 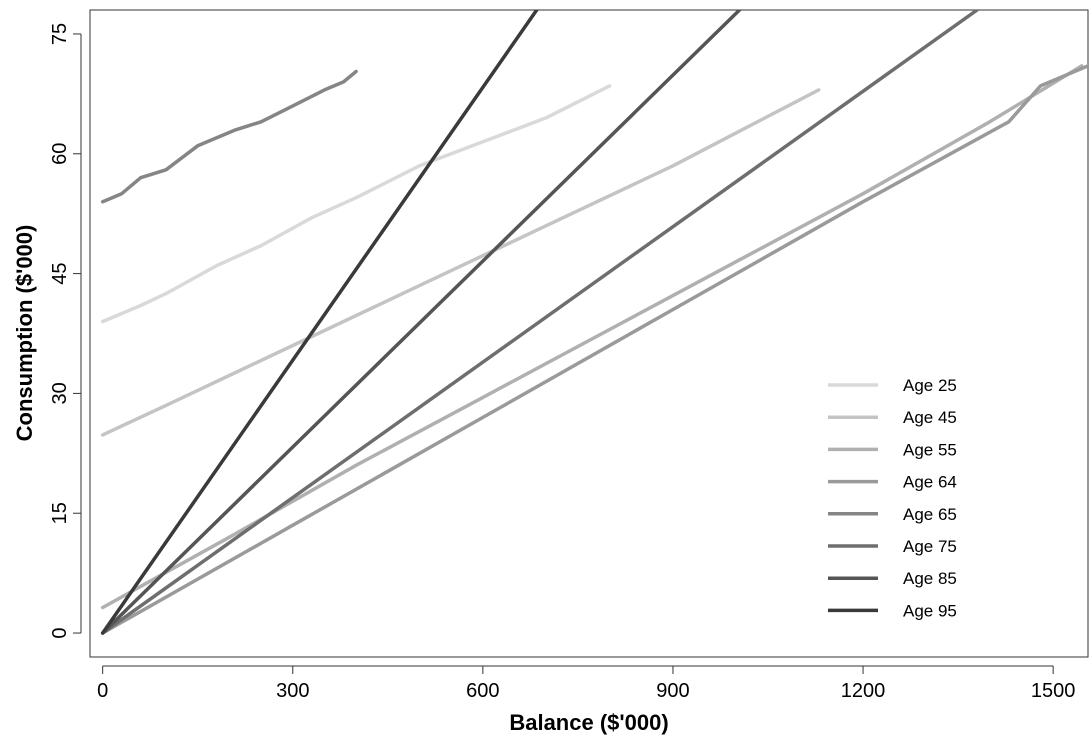 What do you see at coordinates (1053, 691) in the screenshot?
I see `x-tick-label: 1500` at bounding box center [1053, 691].